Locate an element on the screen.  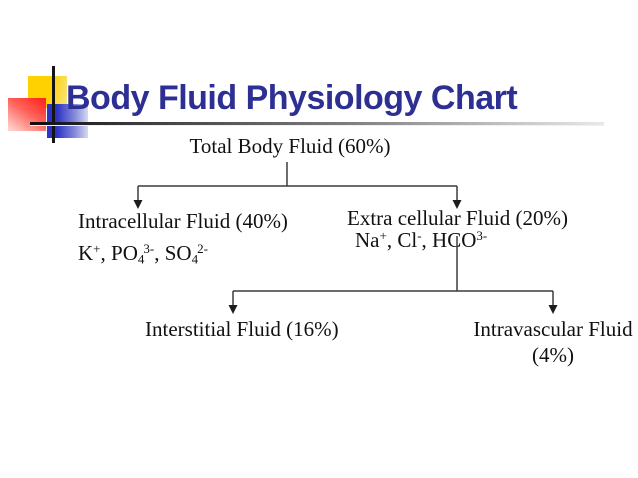
slide-title: Body Fluid Physiology Chart is located at coordinates (292, 98).